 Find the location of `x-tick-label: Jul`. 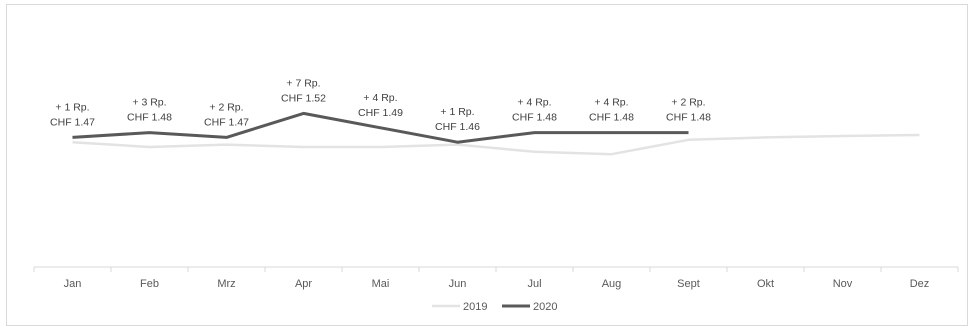

x-tick-label: Jul is located at coordinates (534, 284).